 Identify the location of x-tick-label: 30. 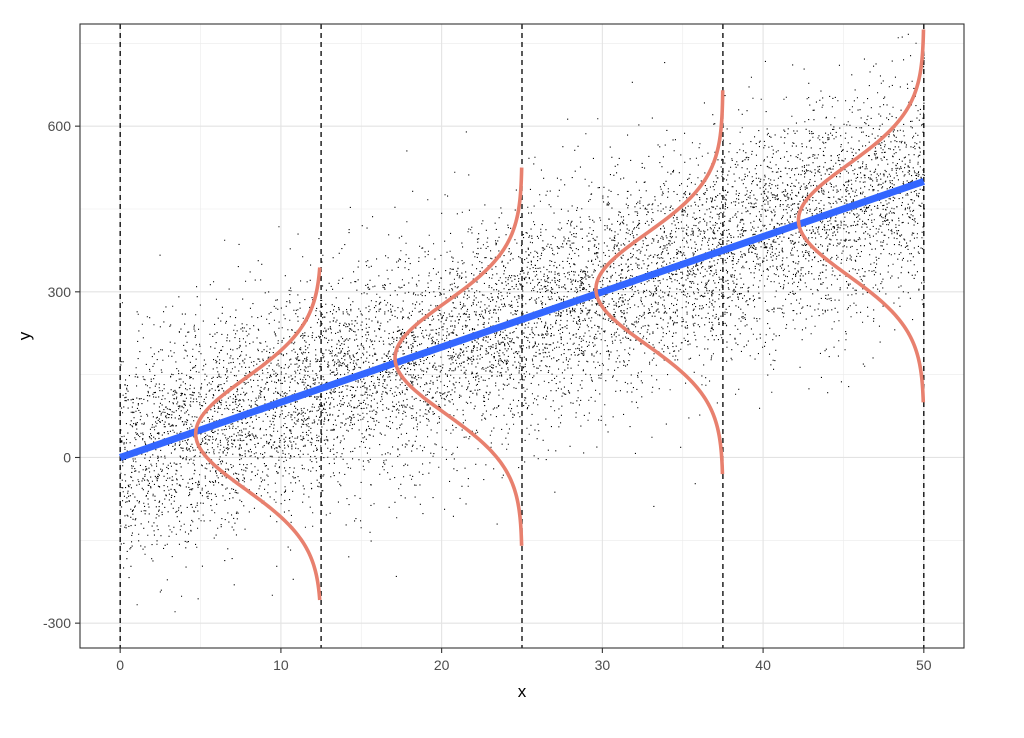
(603, 665).